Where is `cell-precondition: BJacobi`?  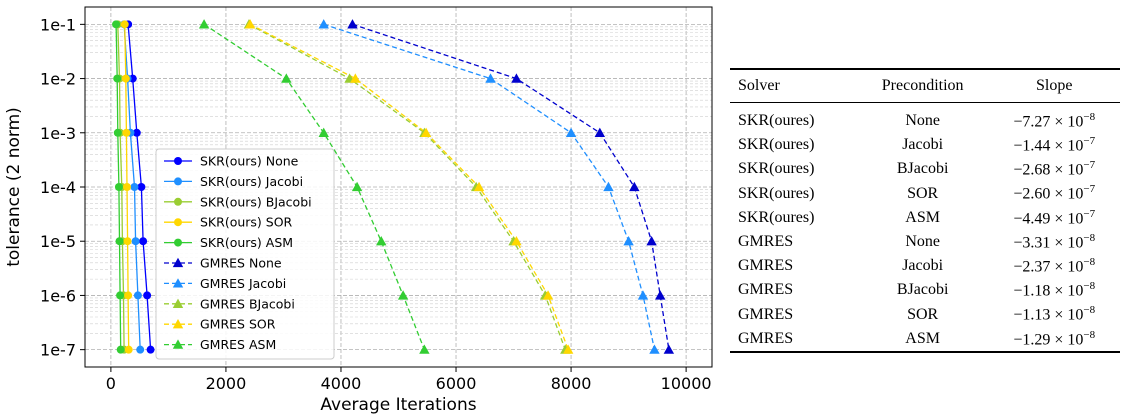
cell-precondition: BJacobi is located at coordinates (922, 169).